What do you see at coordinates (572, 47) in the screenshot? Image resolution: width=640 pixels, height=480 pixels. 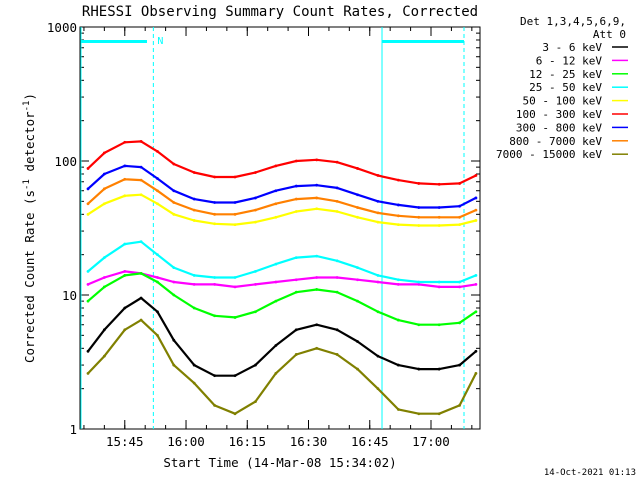 I see `legend-entry-label: 3 - 6 keV` at bounding box center [572, 47].